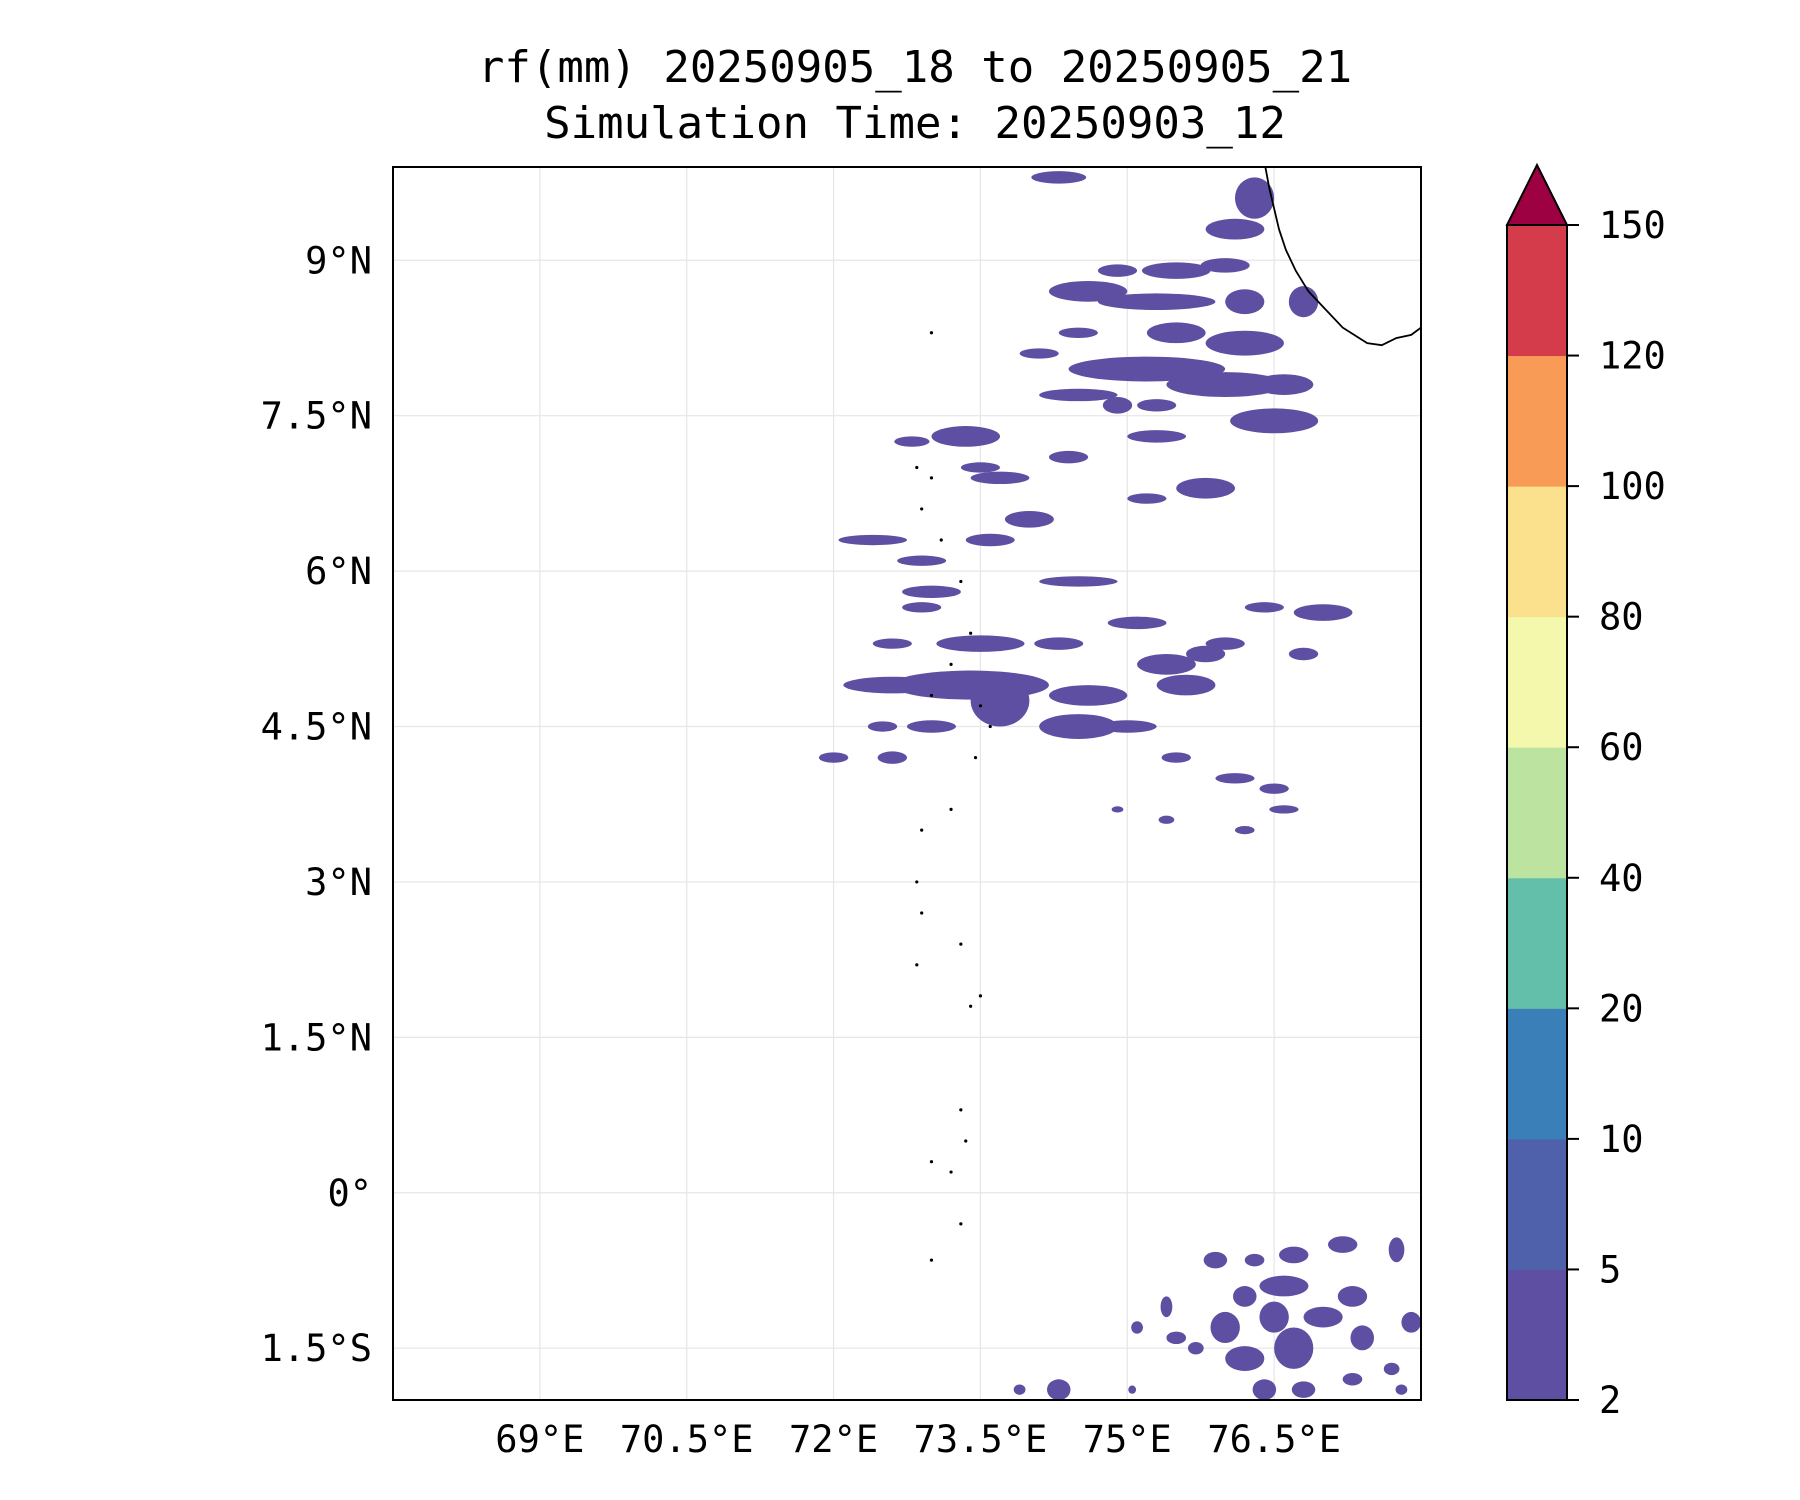  Describe the element at coordinates (1127, 1439) in the screenshot. I see `lon-tick-label: 75°E` at that location.